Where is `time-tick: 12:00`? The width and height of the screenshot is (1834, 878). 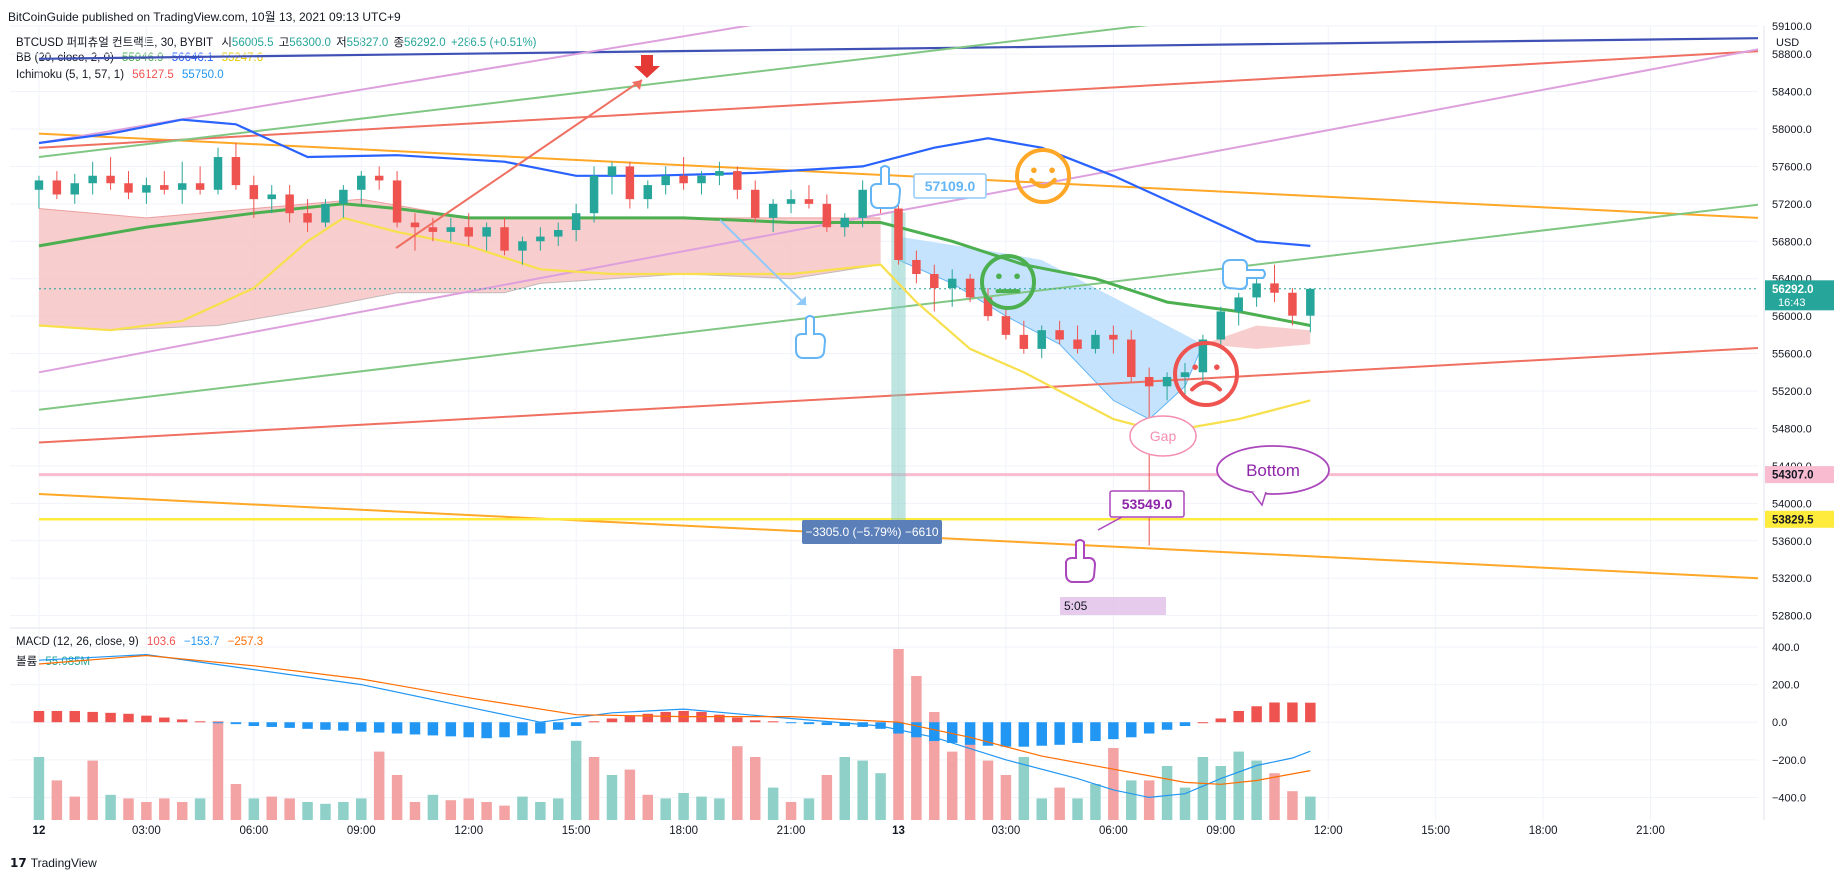
time-tick: 12:00 is located at coordinates (1328, 831).